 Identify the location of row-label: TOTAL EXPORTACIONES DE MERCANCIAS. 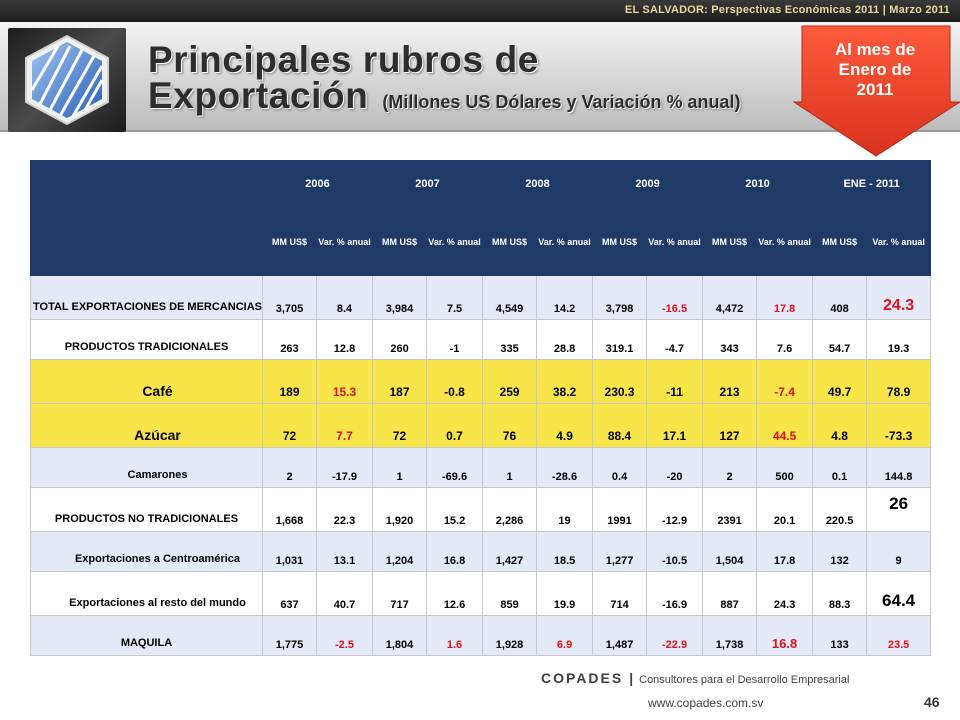
(146, 297).